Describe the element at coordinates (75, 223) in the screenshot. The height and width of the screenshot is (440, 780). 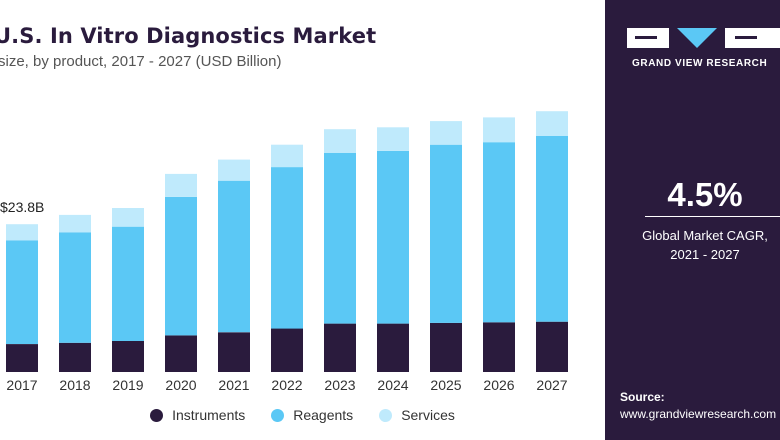
I see `bar-services-2018` at that location.